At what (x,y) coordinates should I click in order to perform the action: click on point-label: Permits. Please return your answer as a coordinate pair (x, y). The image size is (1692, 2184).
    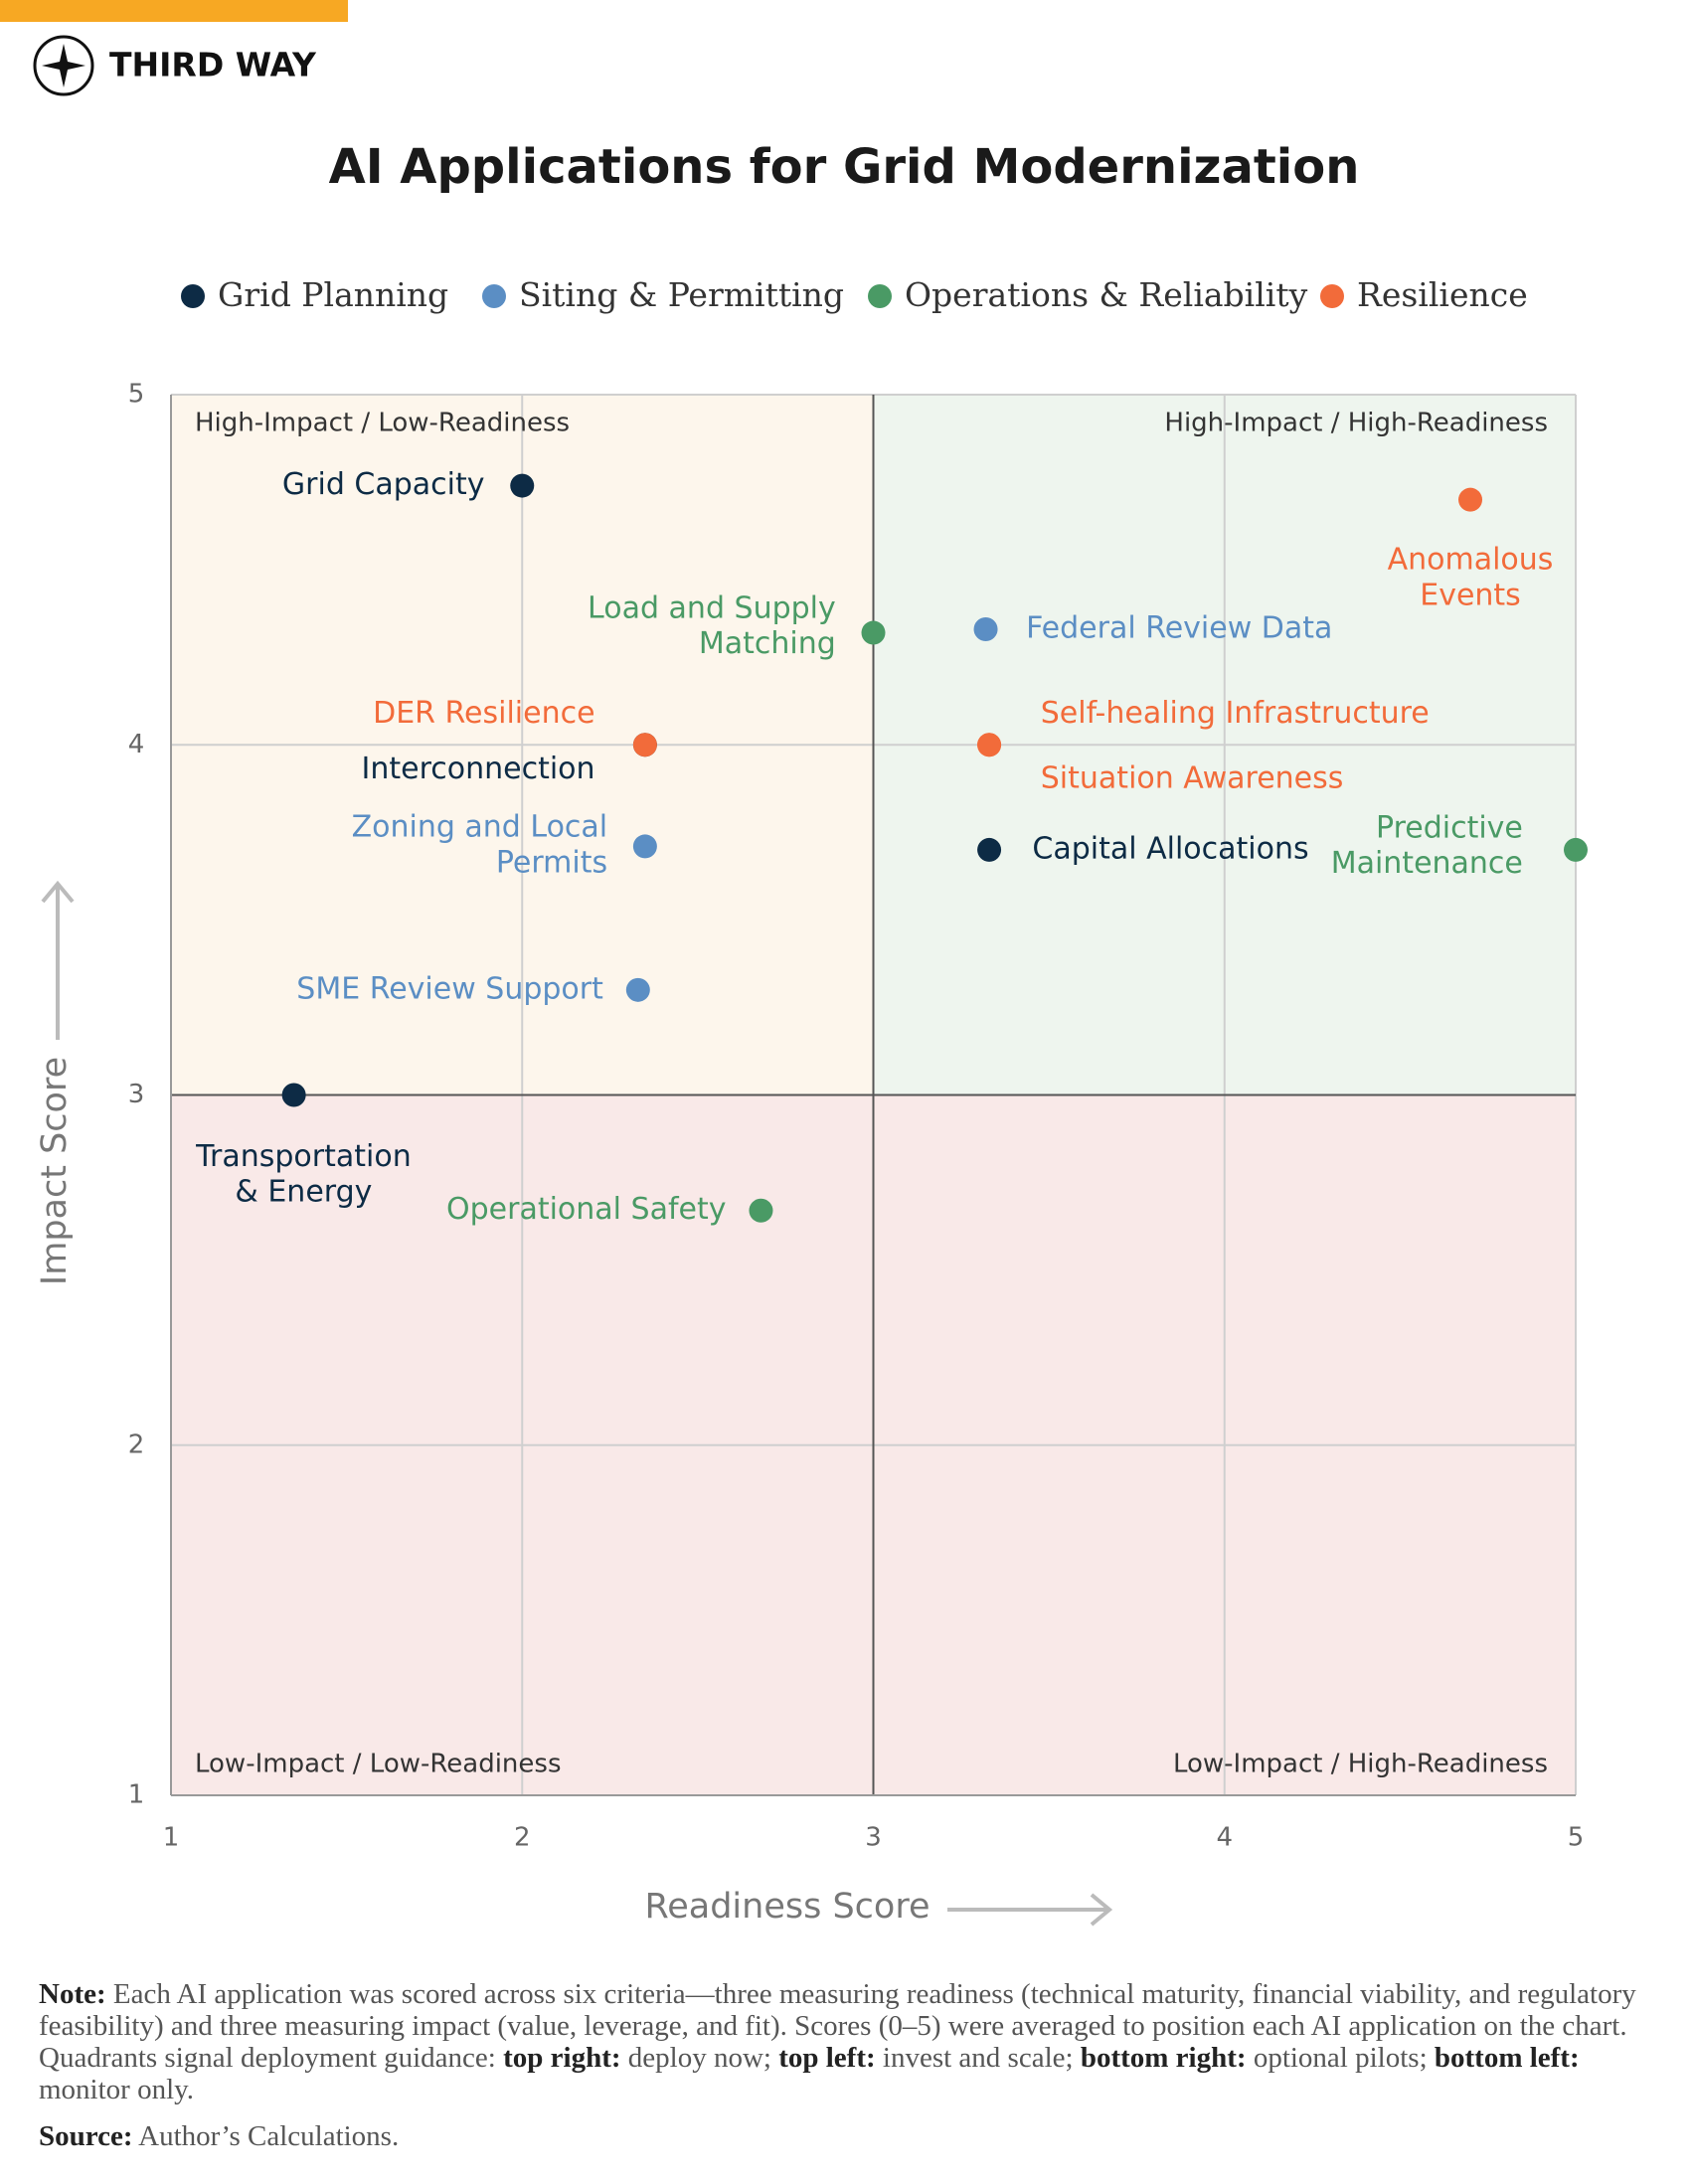
    Looking at the image, I should click on (551, 862).